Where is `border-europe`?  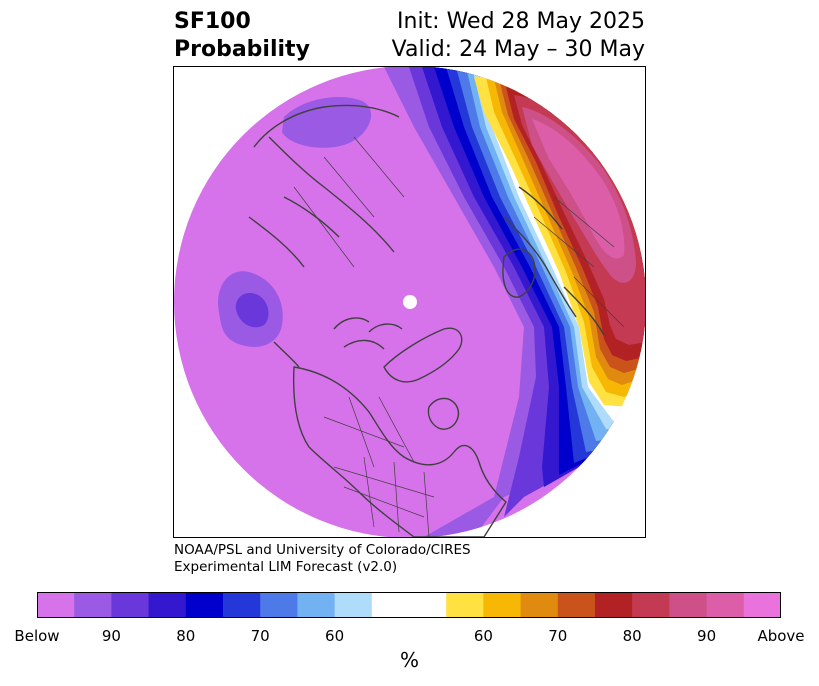
border-europe is located at coordinates (579, 262).